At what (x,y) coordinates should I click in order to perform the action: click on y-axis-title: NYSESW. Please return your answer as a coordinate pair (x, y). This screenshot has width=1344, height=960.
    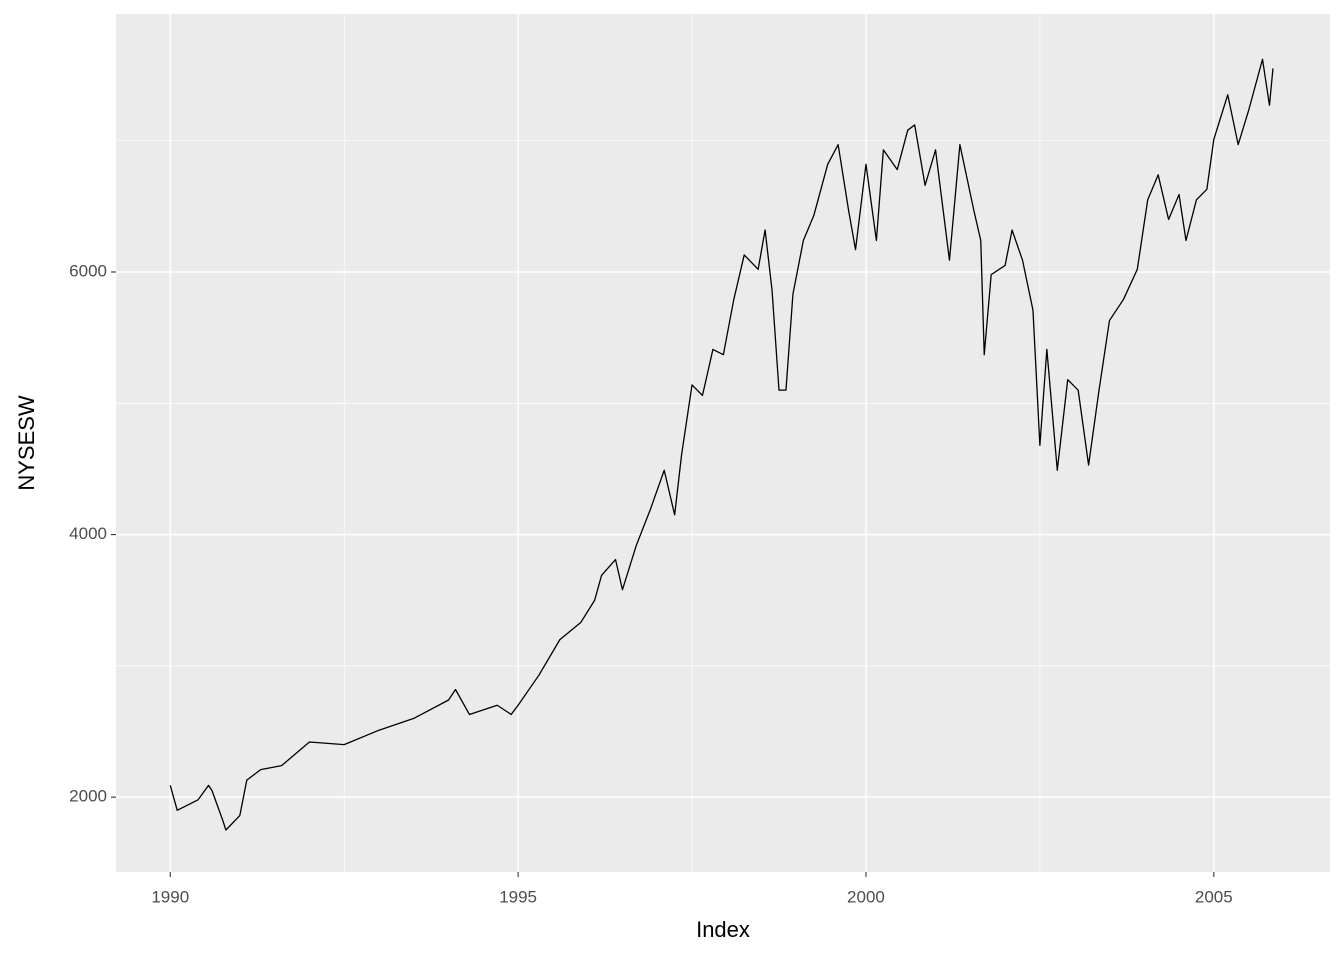
    Looking at the image, I should click on (26, 443).